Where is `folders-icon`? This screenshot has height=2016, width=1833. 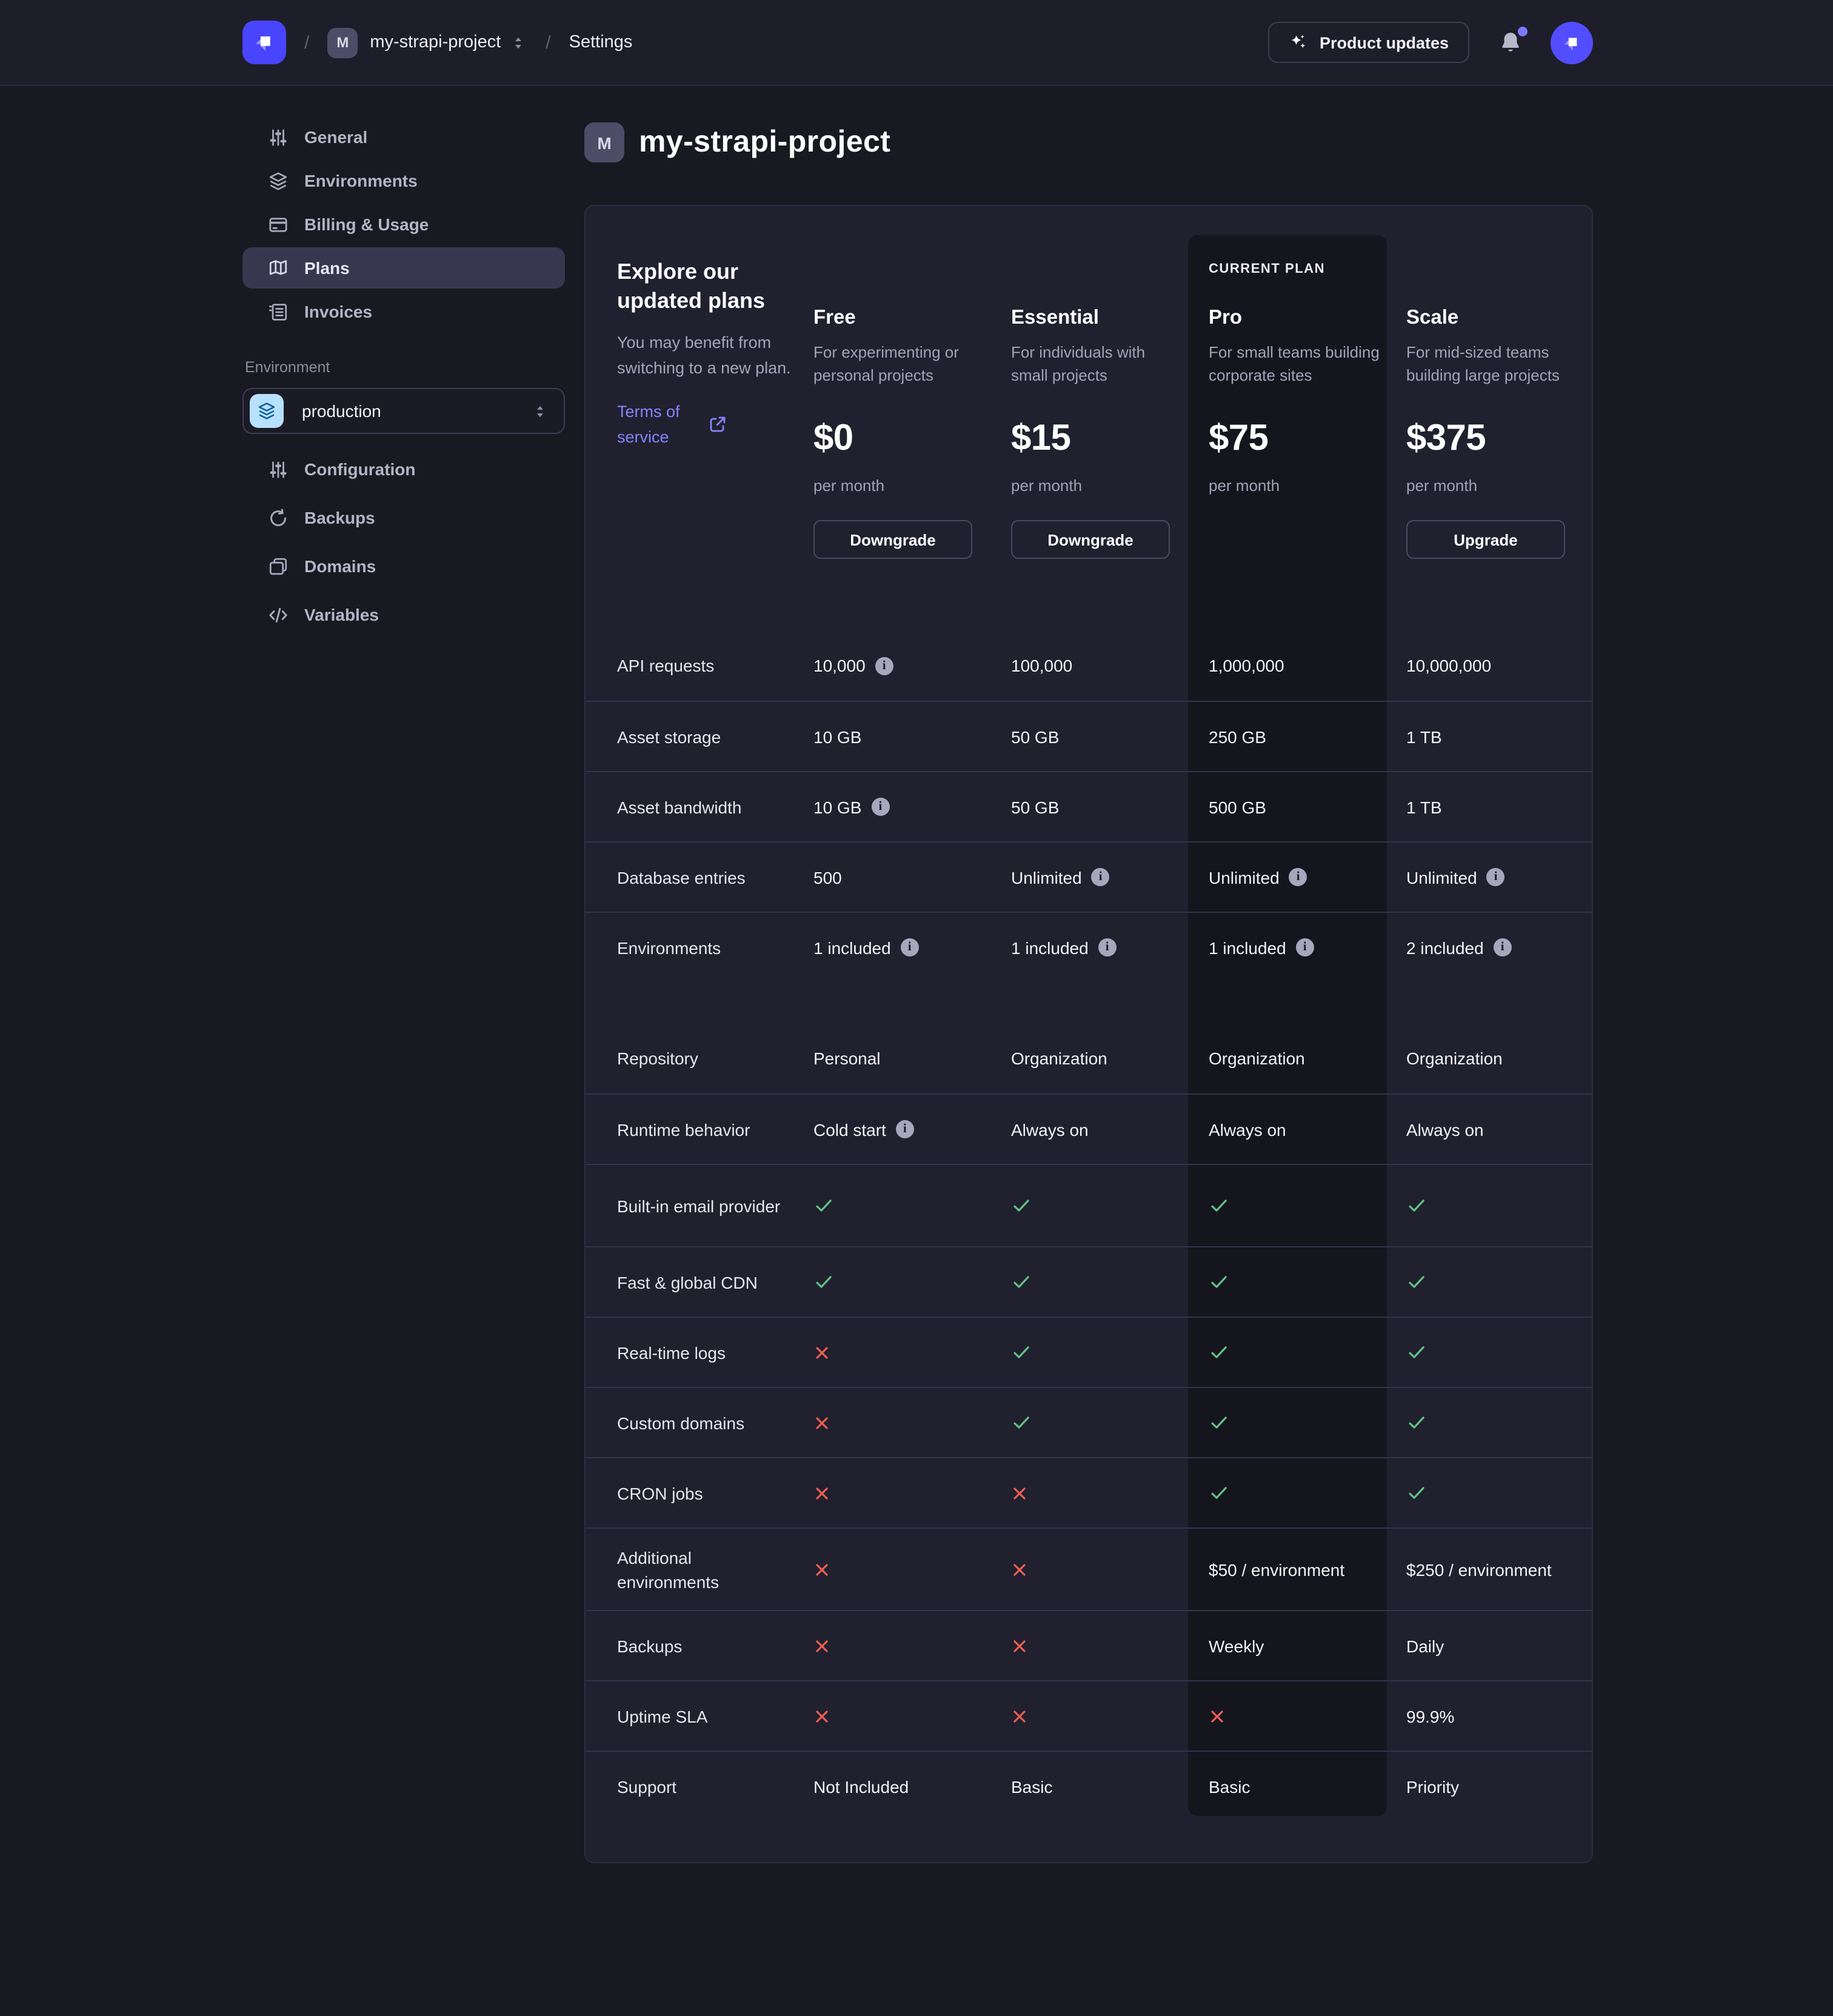
folders-icon is located at coordinates (278, 566).